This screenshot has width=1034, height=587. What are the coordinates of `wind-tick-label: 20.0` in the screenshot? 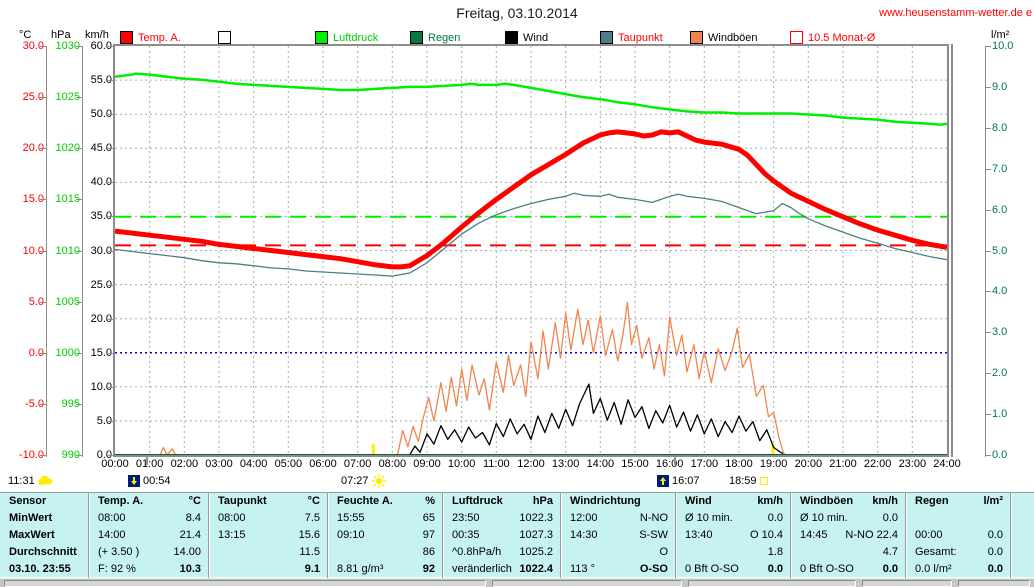 It's located at (101, 318).